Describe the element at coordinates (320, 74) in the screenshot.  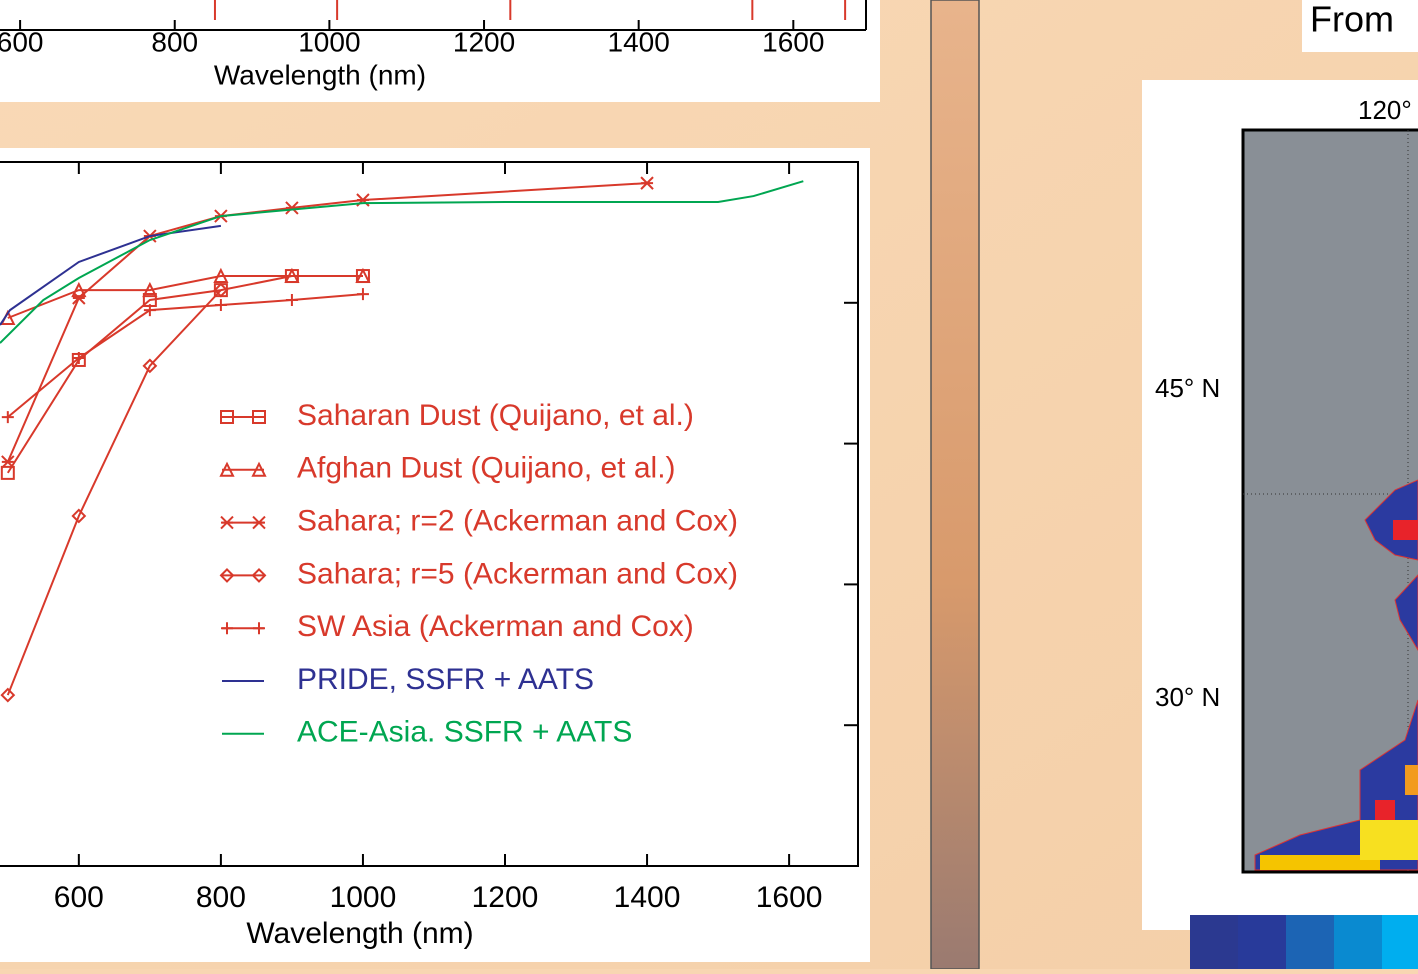
I see `top-x-label: Wavelength (nm)` at that location.